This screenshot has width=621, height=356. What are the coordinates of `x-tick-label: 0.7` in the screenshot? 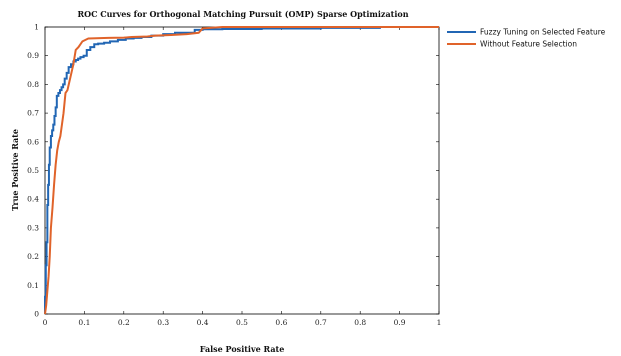 It's located at (321, 322).